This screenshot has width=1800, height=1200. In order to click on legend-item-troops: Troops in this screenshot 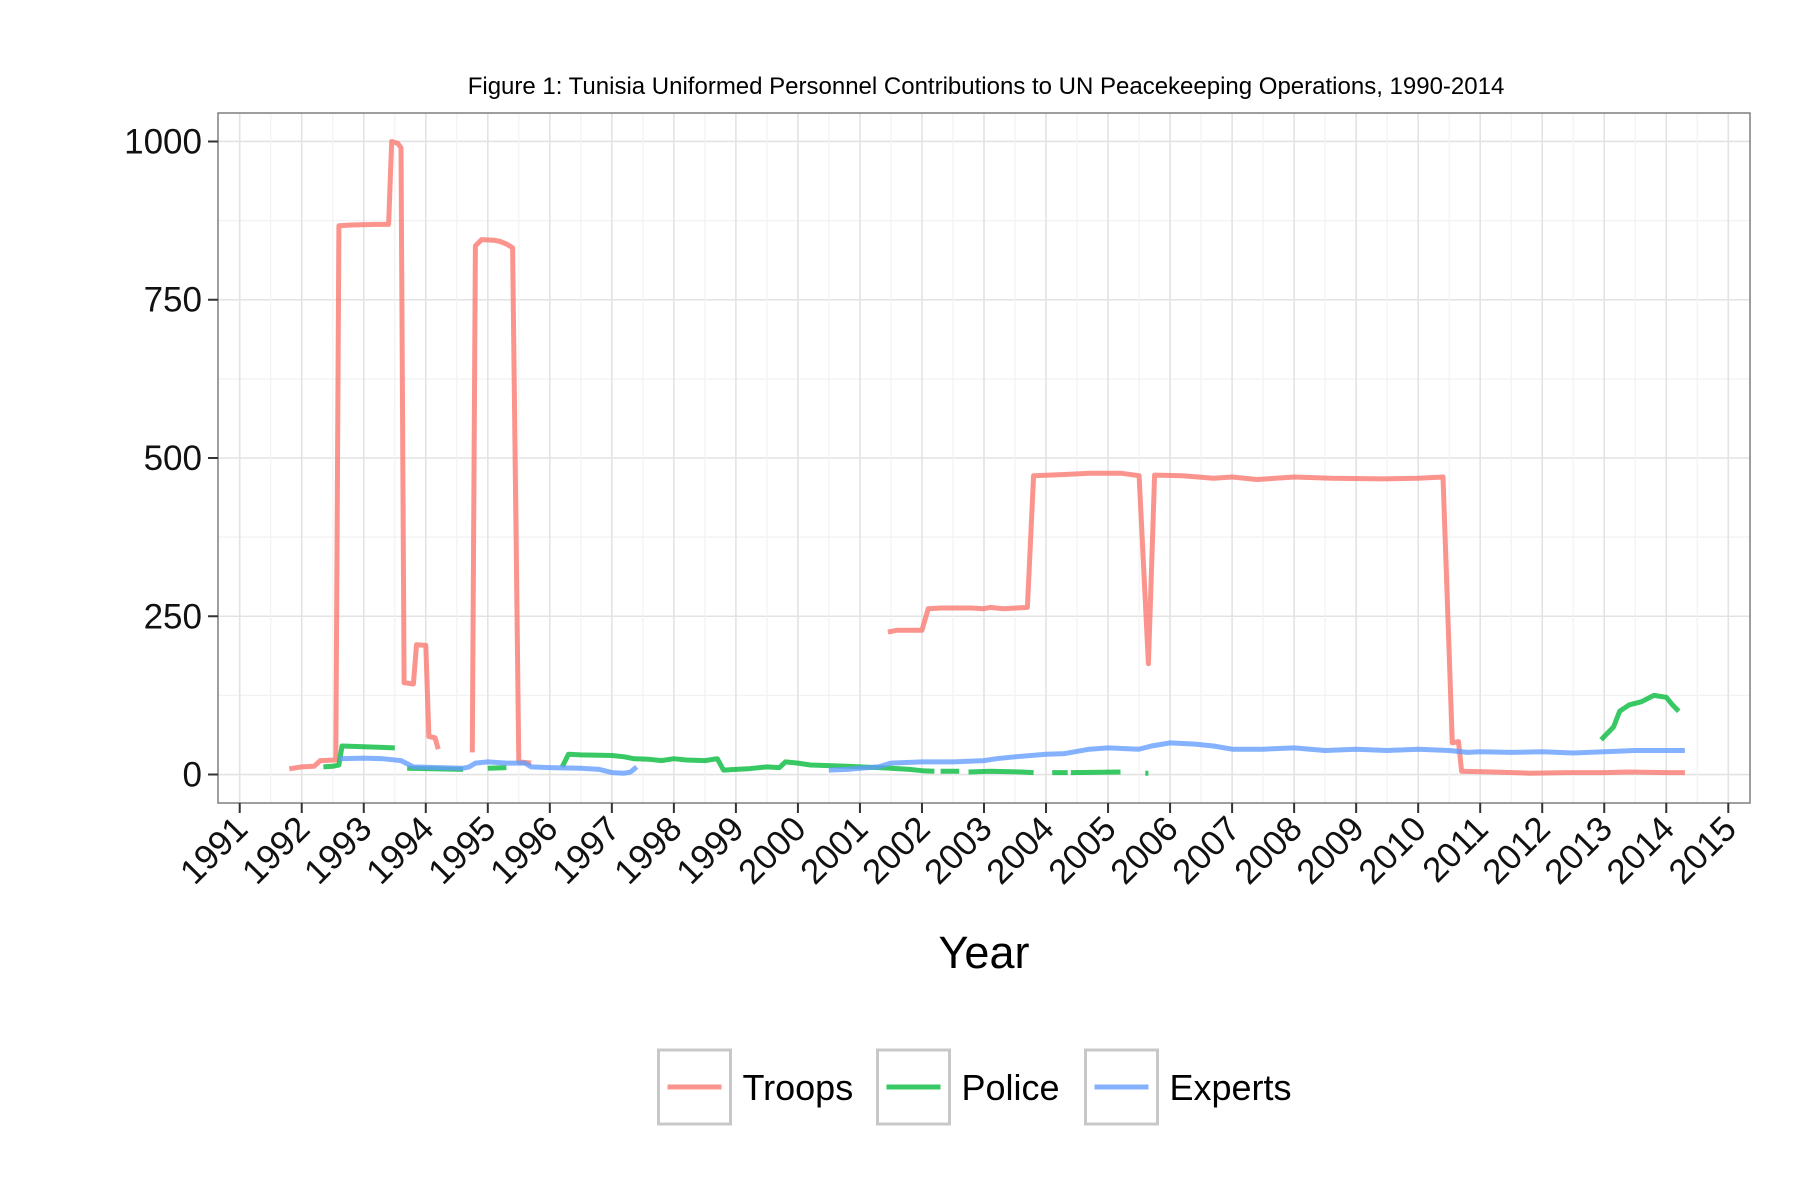, I will do `click(755, 1087)`.